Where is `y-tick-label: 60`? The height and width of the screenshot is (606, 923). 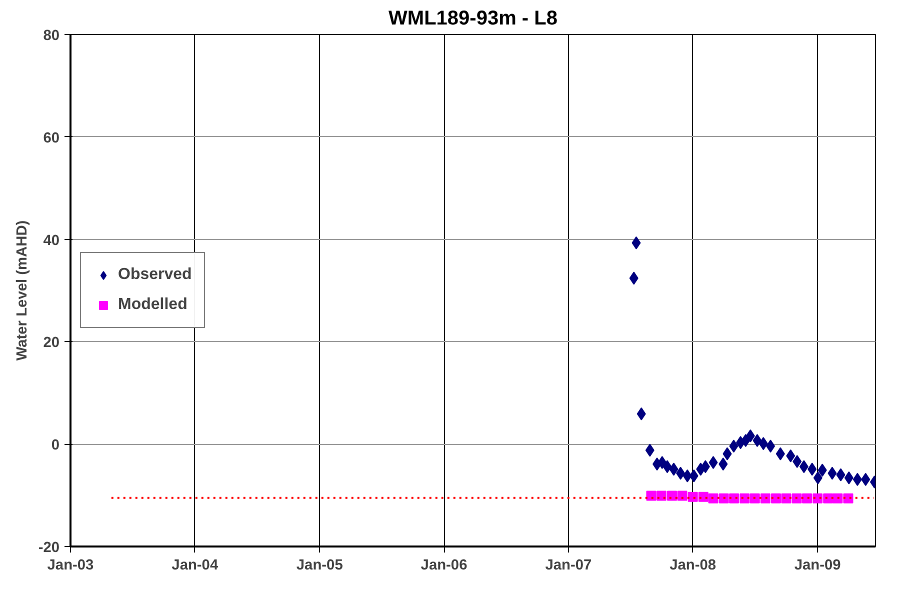
y-tick-label: 60 is located at coordinates (51, 138).